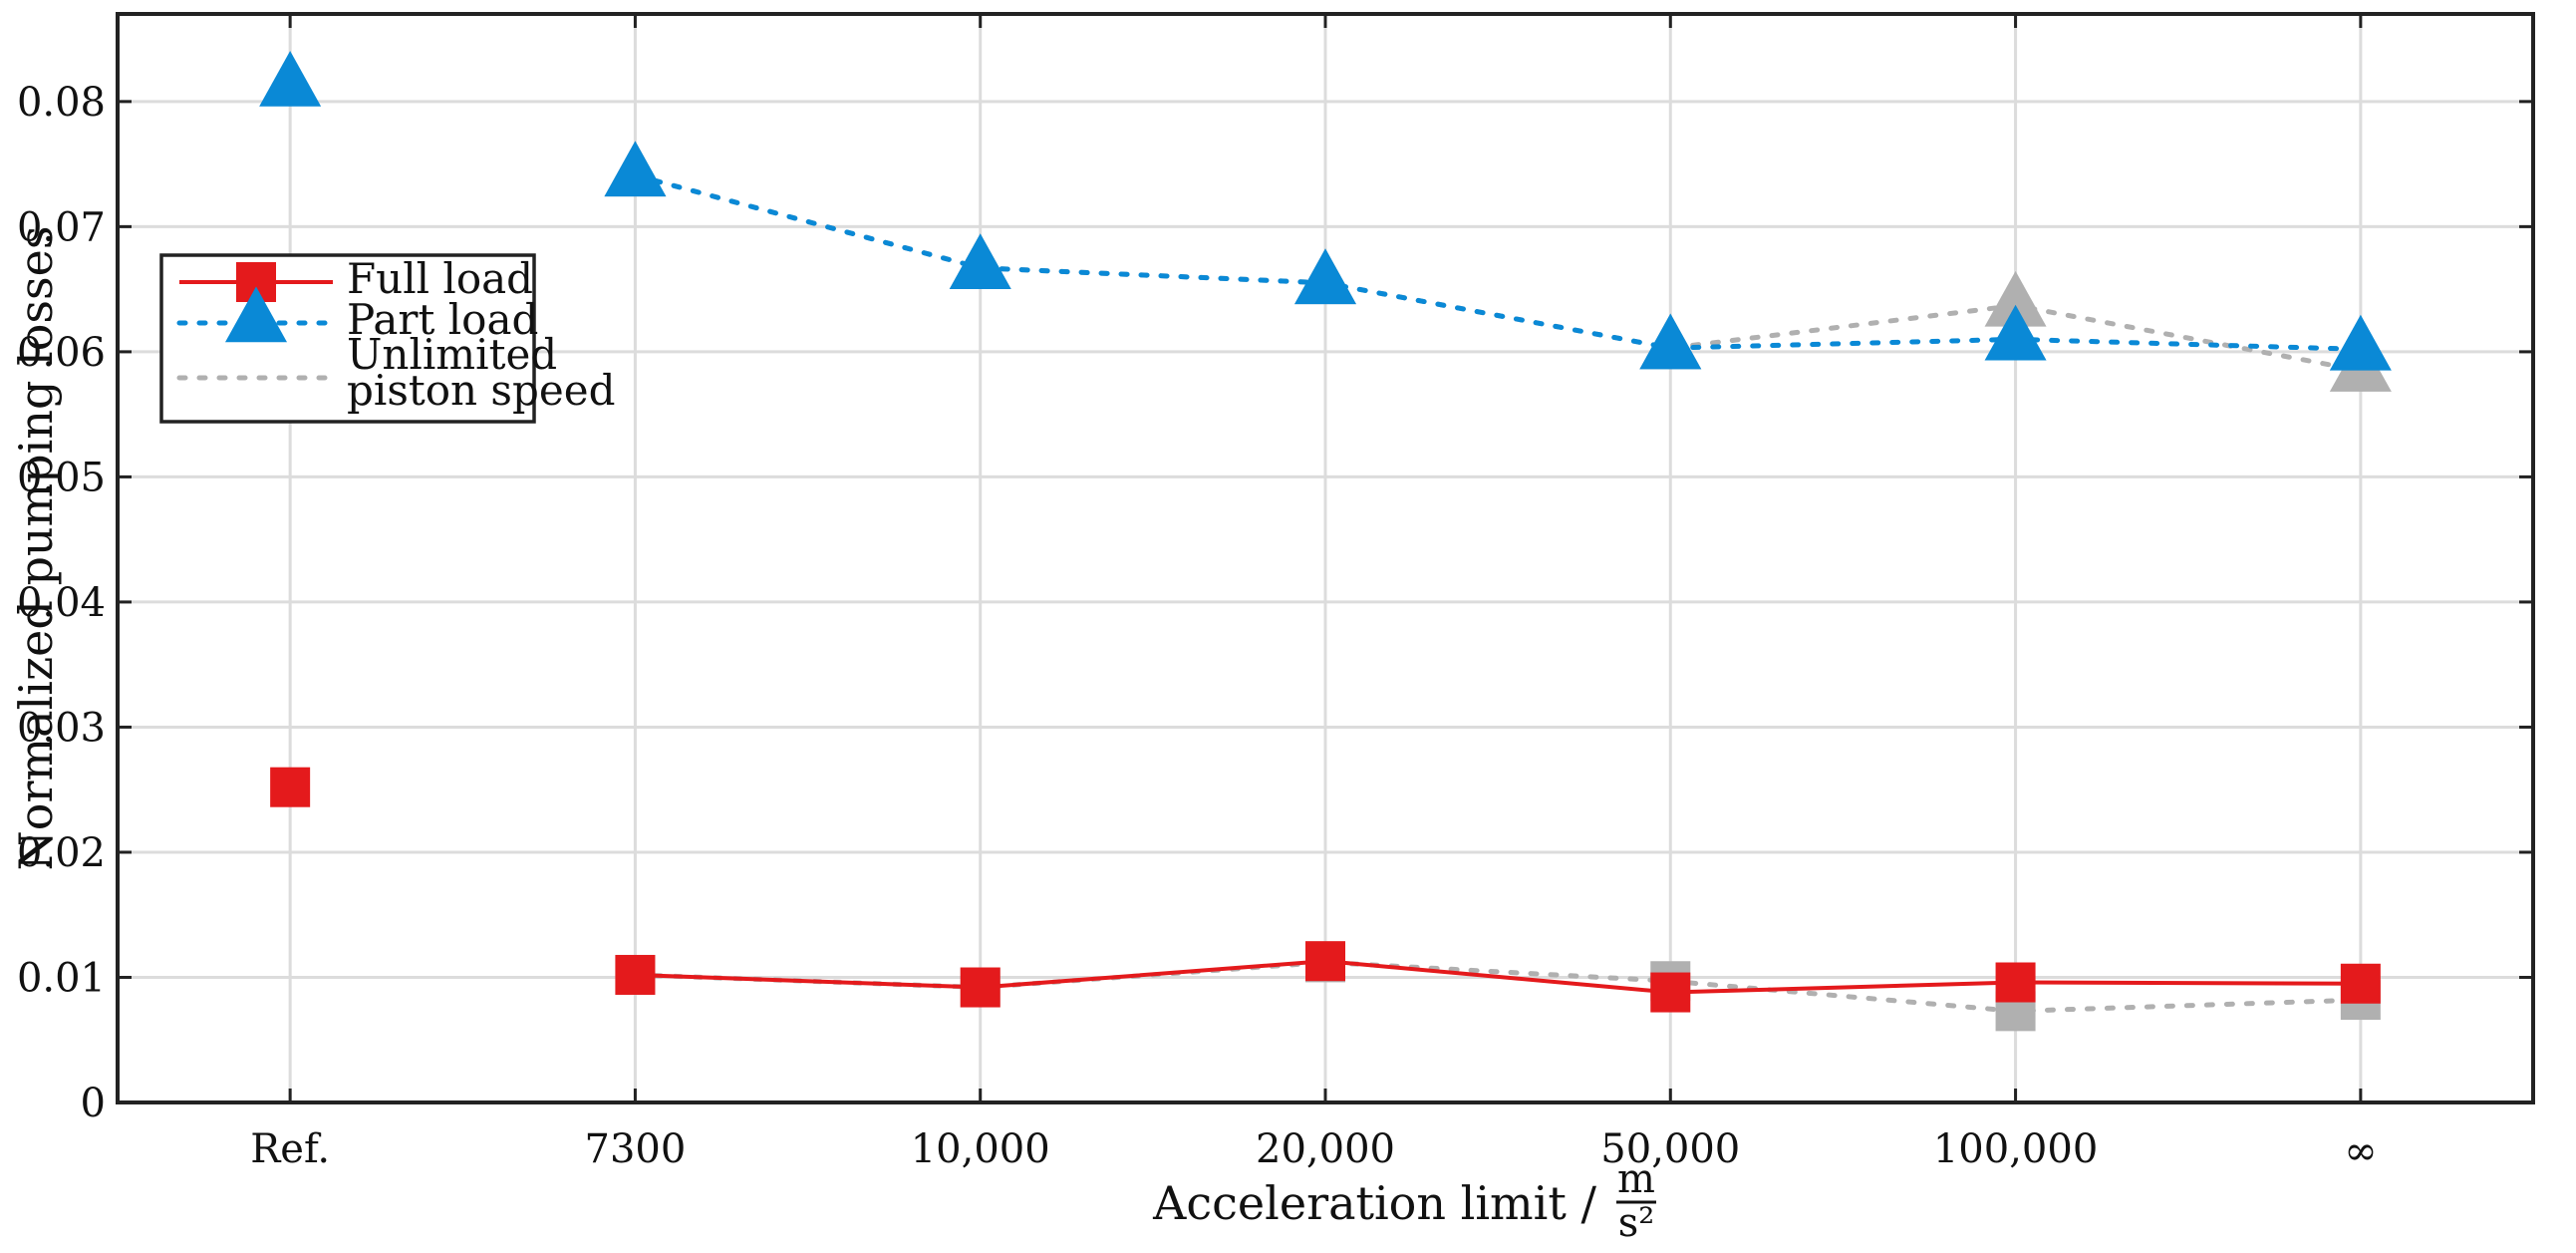 The image size is (2576, 1253). What do you see at coordinates (1325, 1149) in the screenshot?
I see `x-tick-label: 20,000` at bounding box center [1325, 1149].